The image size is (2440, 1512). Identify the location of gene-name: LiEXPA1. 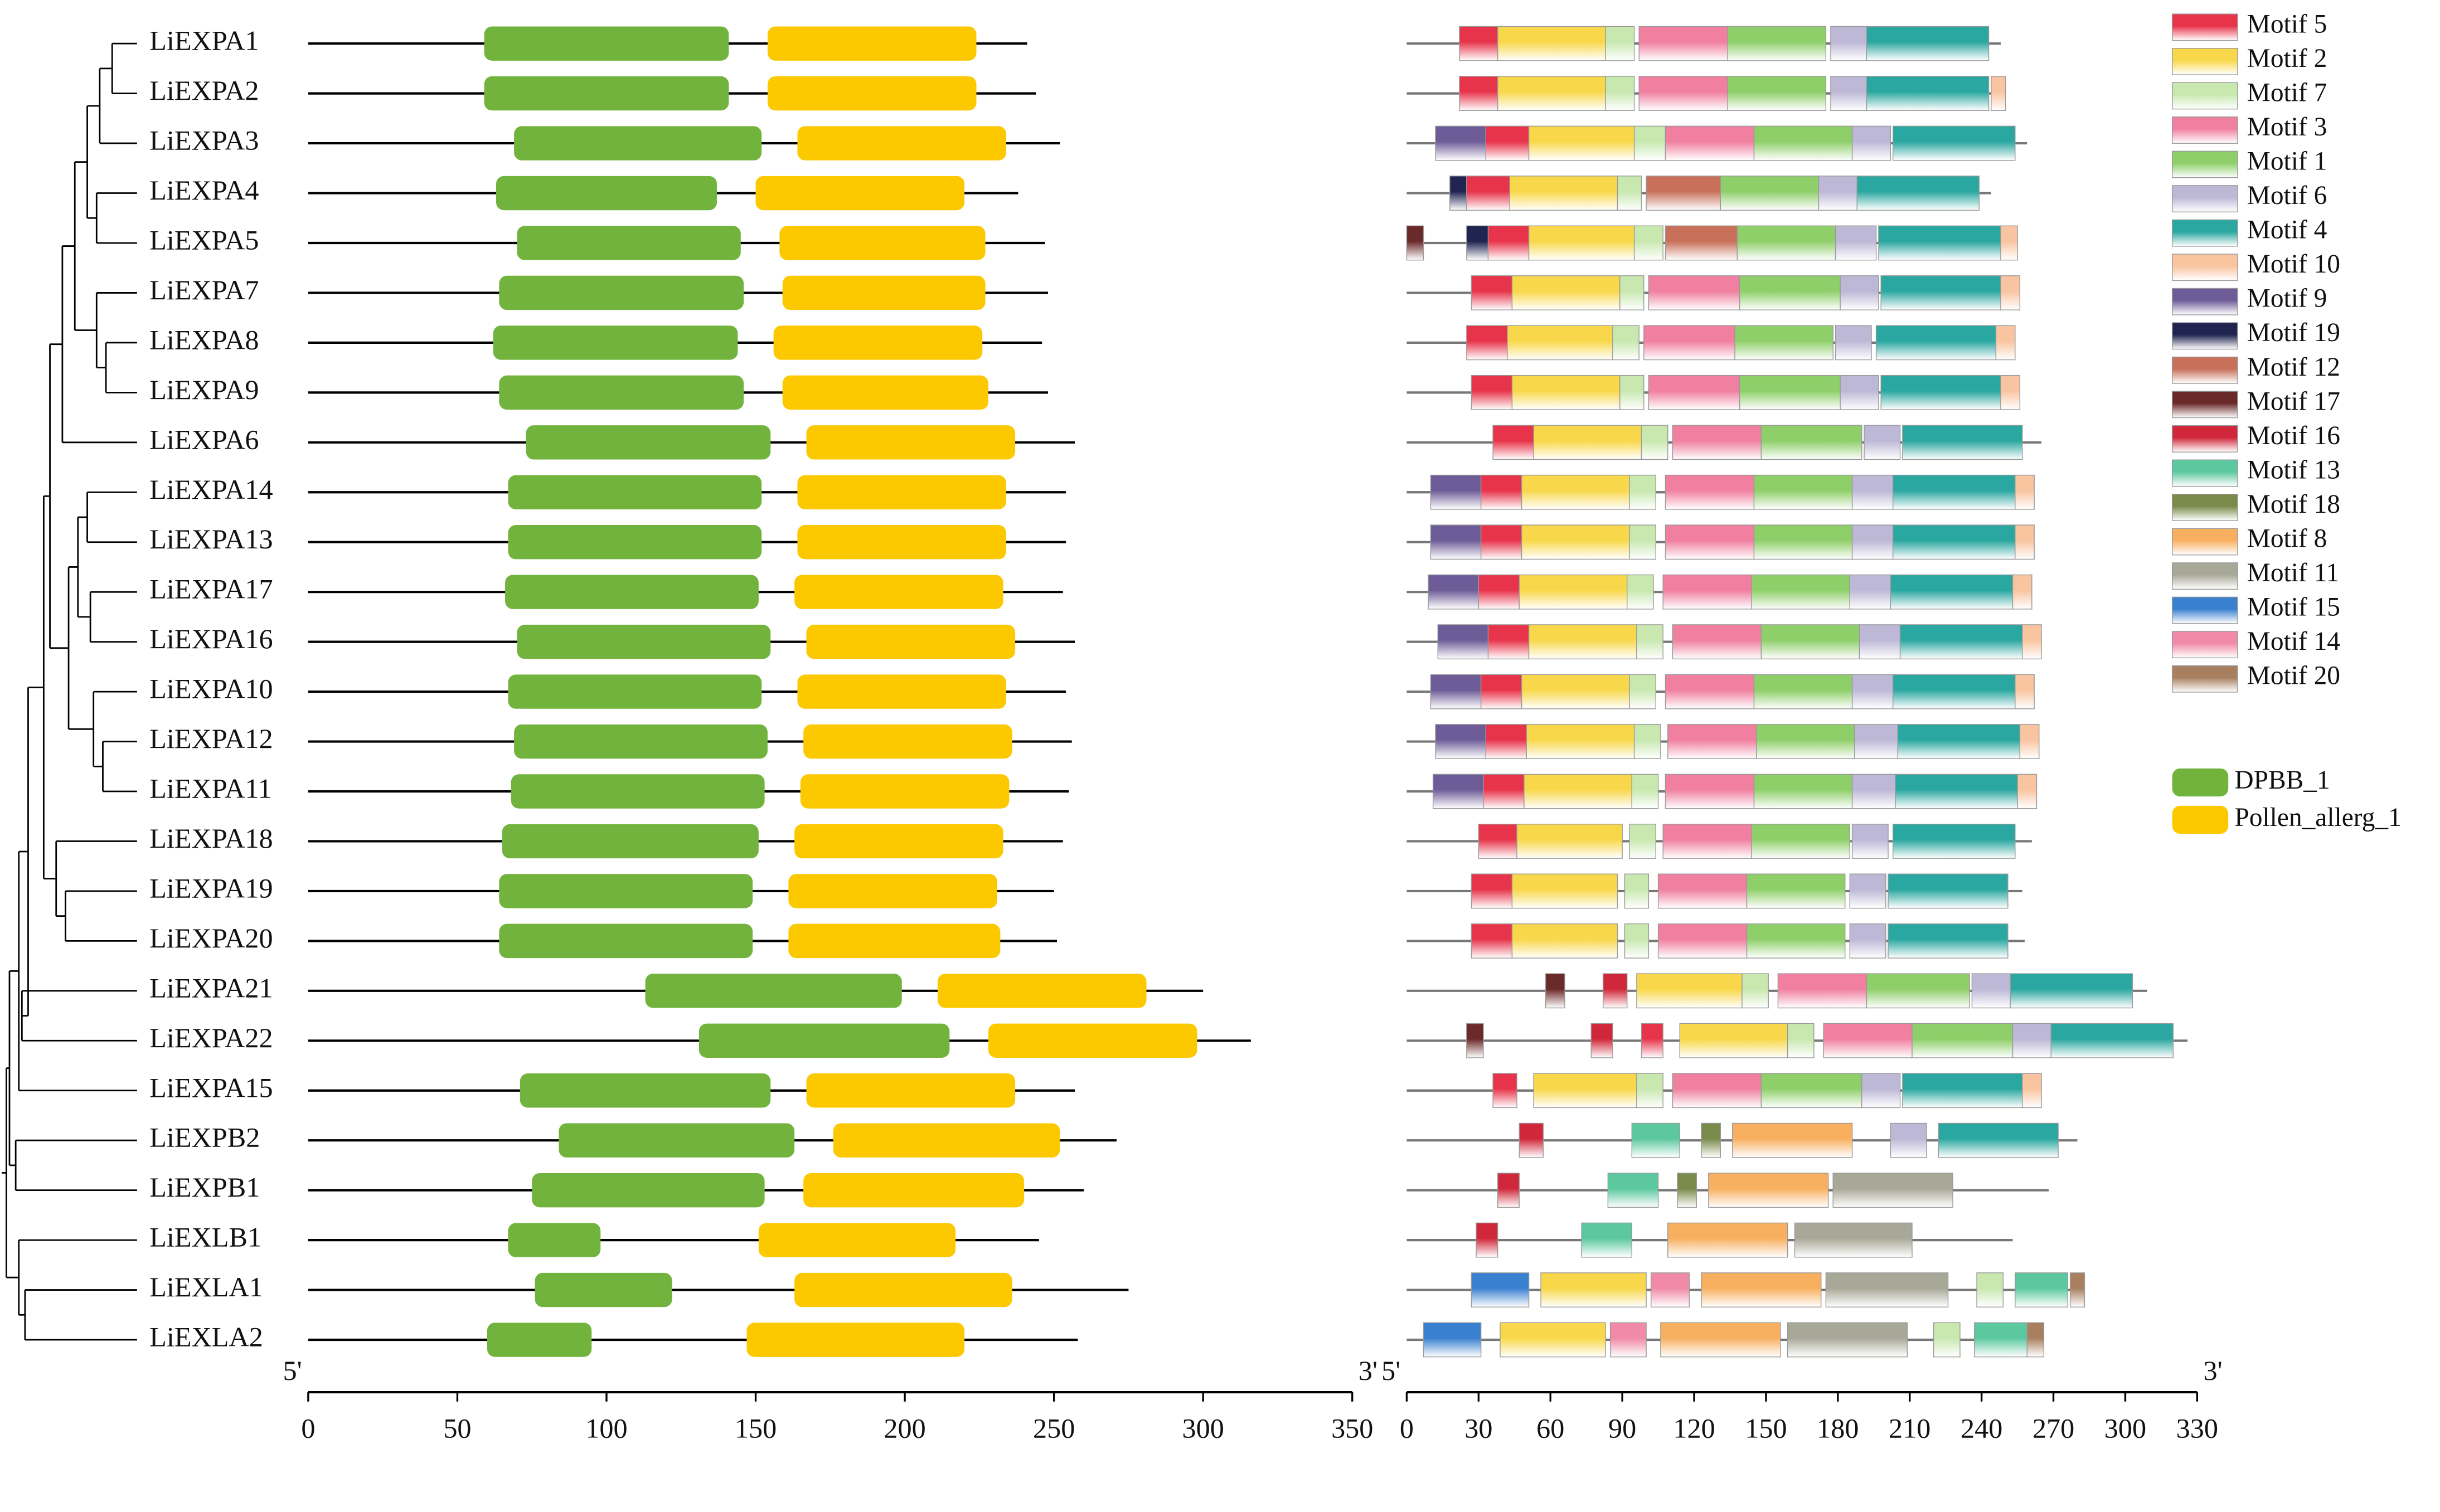
(204, 40).